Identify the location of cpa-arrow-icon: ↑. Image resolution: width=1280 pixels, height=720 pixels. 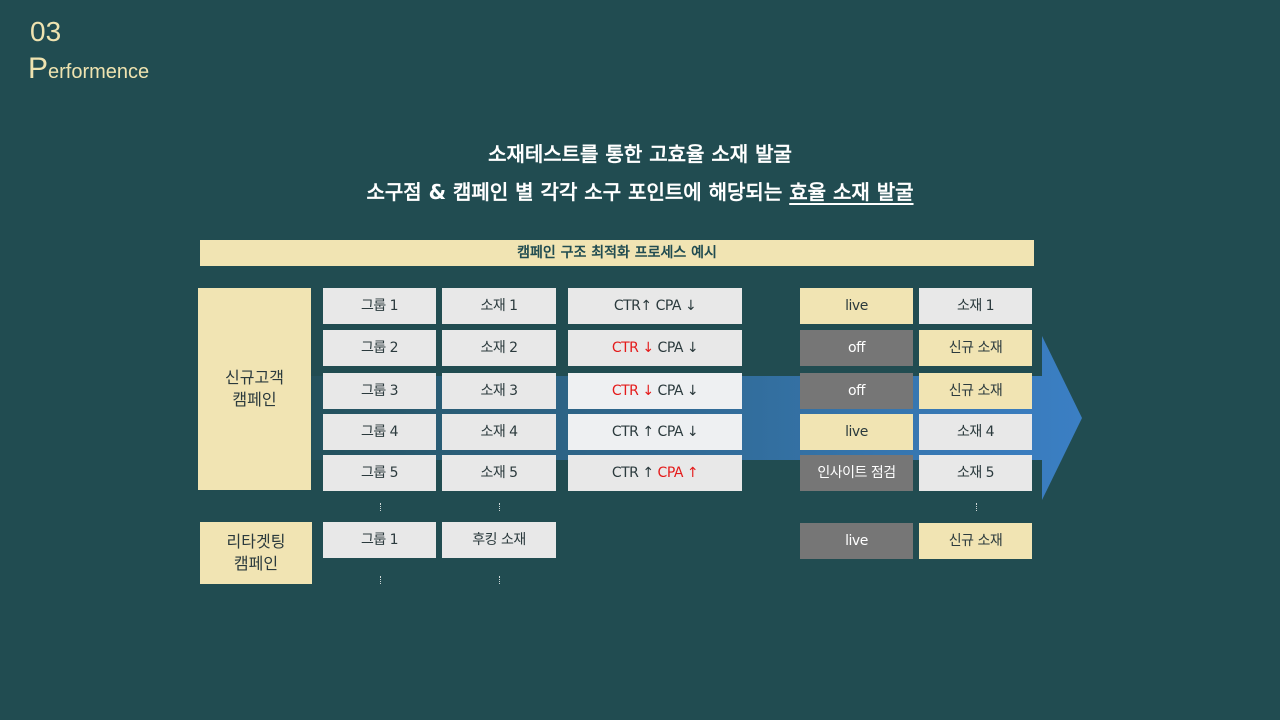
(692, 473).